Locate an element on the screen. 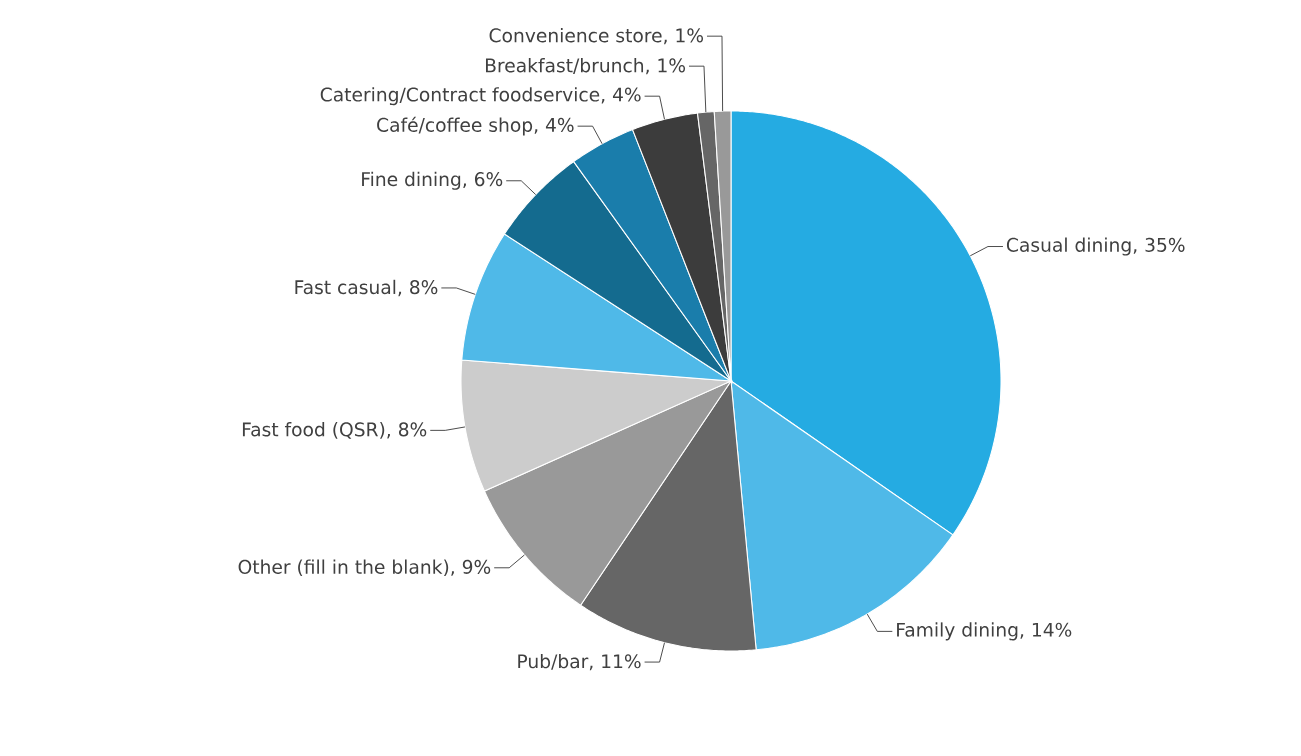  slice-label: Other (fill in the blank), 9% is located at coordinates (364, 568).